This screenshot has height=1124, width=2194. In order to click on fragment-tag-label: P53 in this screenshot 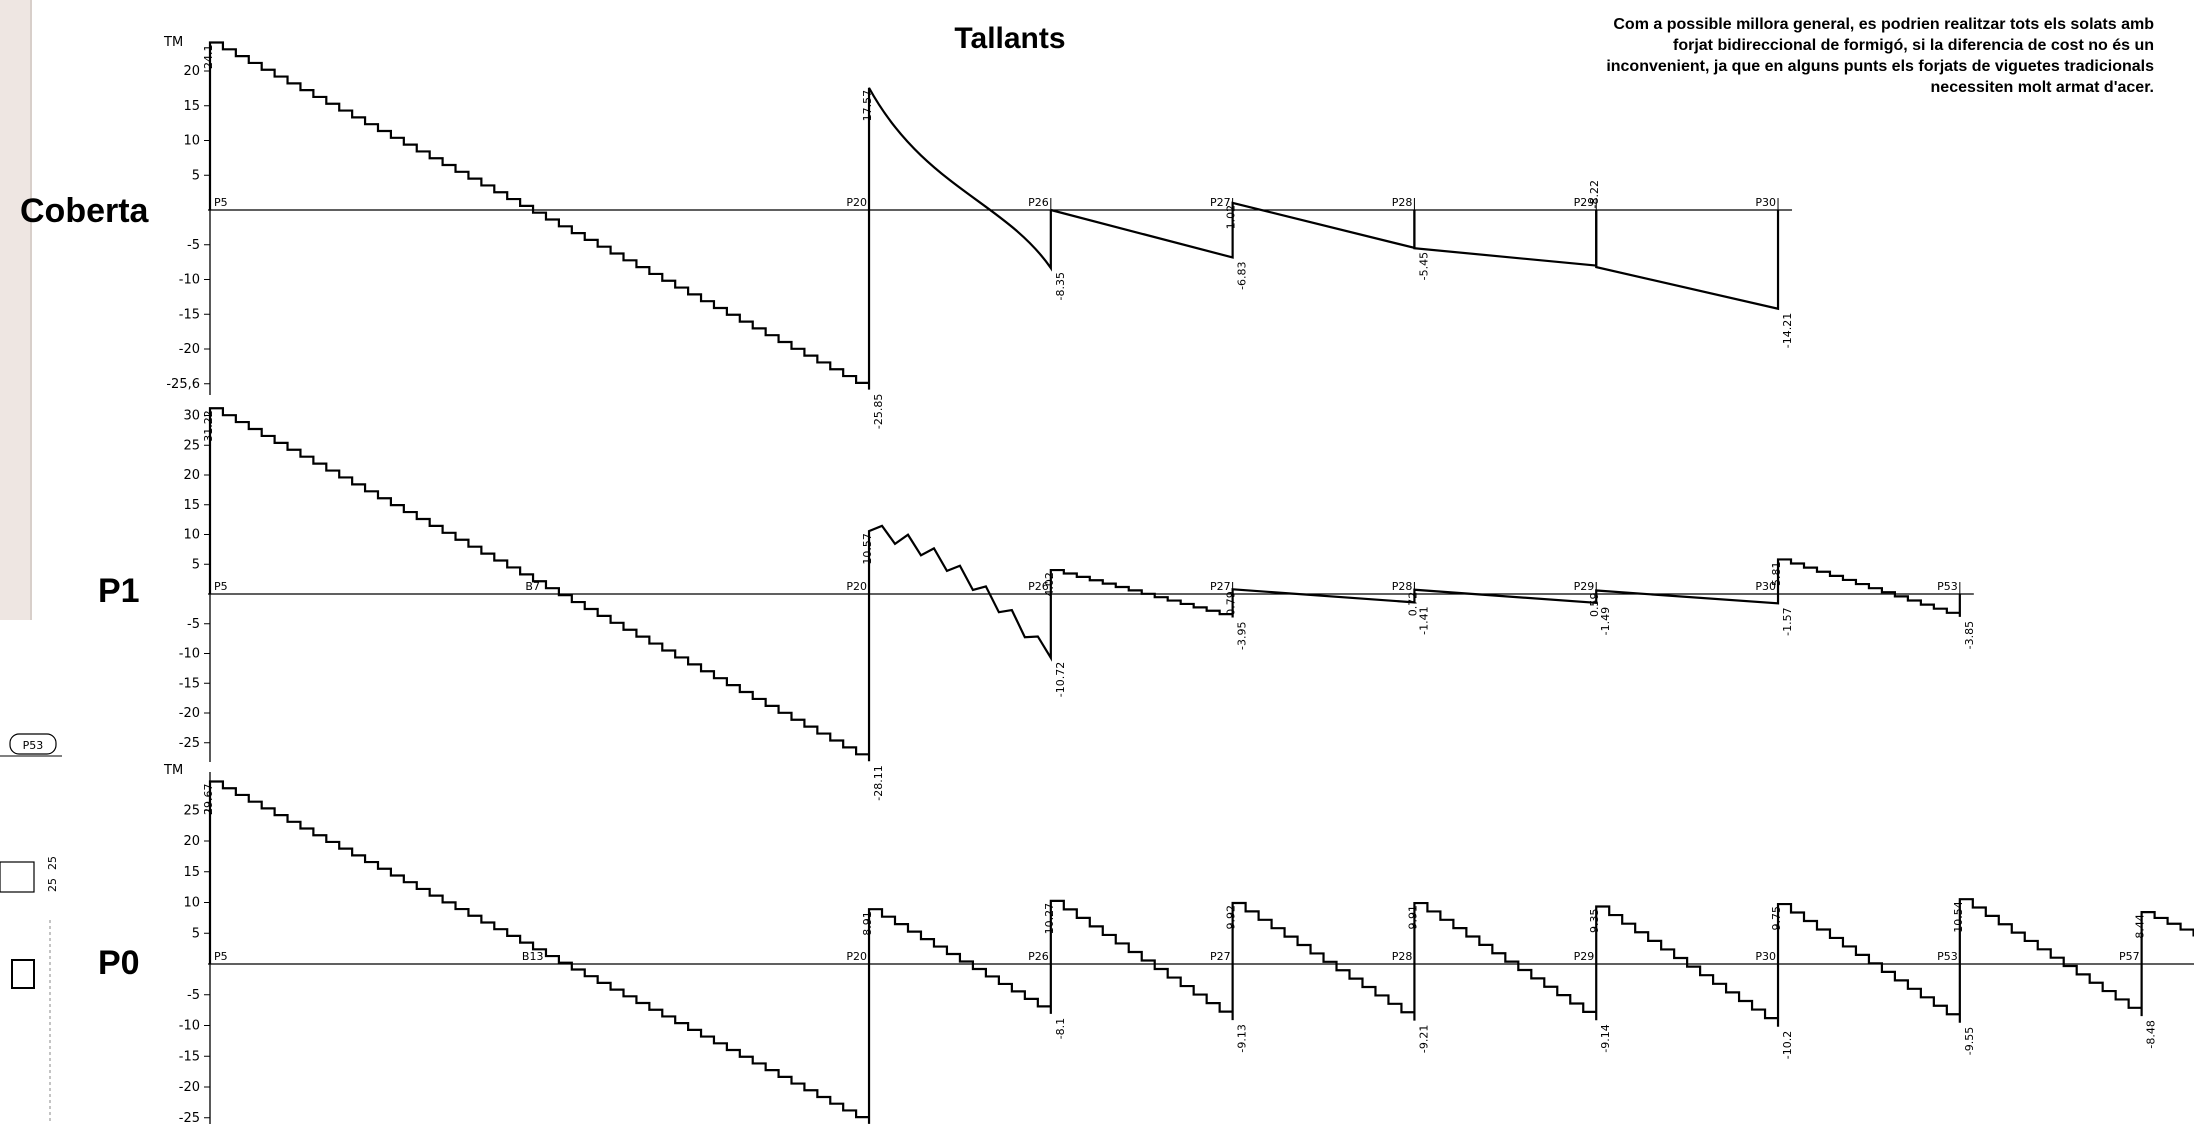, I will do `click(33, 745)`.